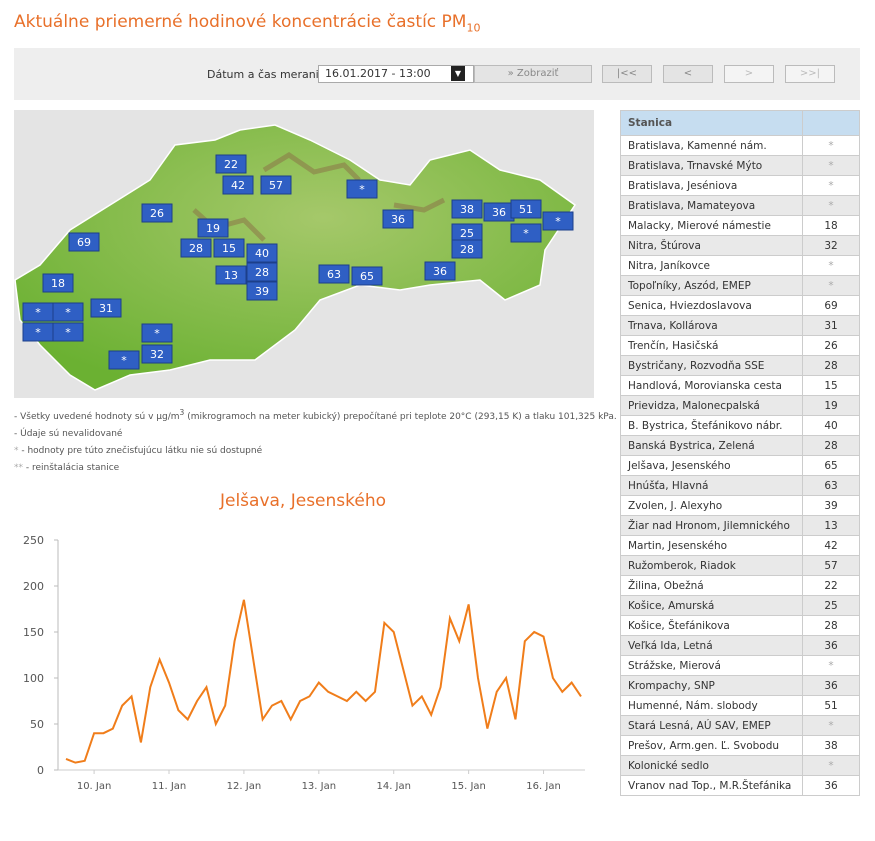  Describe the element at coordinates (831, 485) in the screenshot. I see `station-value: 63` at that location.